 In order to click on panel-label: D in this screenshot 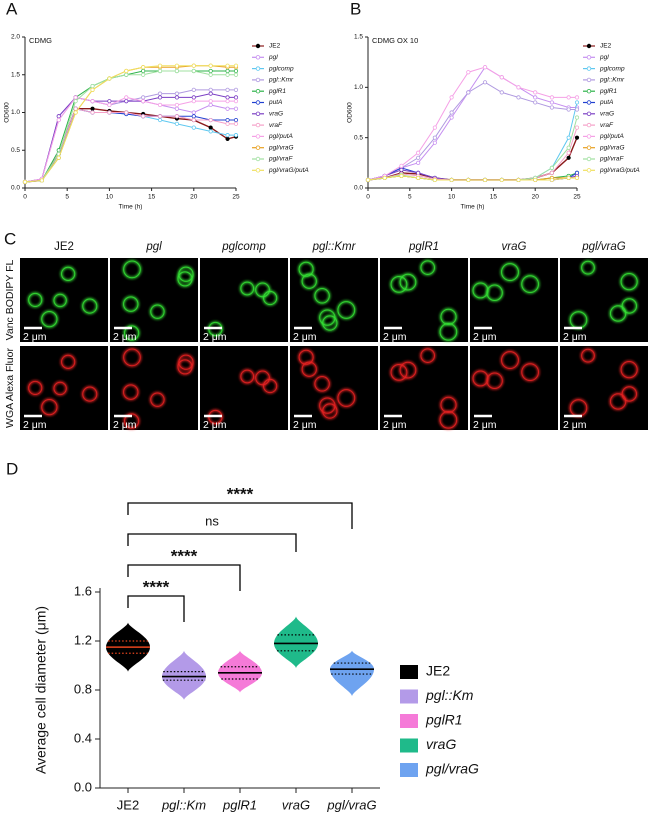, I will do `click(12, 468)`.